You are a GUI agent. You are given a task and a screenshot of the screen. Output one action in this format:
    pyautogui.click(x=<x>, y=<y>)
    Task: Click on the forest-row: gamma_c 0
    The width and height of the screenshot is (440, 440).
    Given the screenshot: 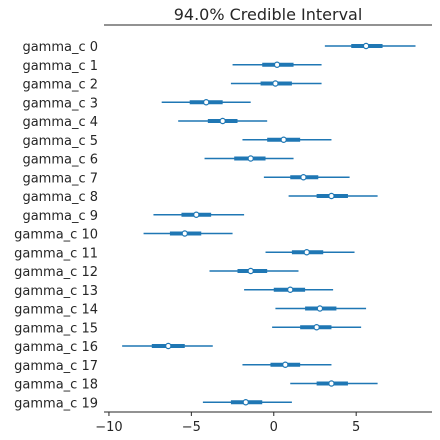 What is the action you would take?
    pyautogui.click(x=219, y=47)
    